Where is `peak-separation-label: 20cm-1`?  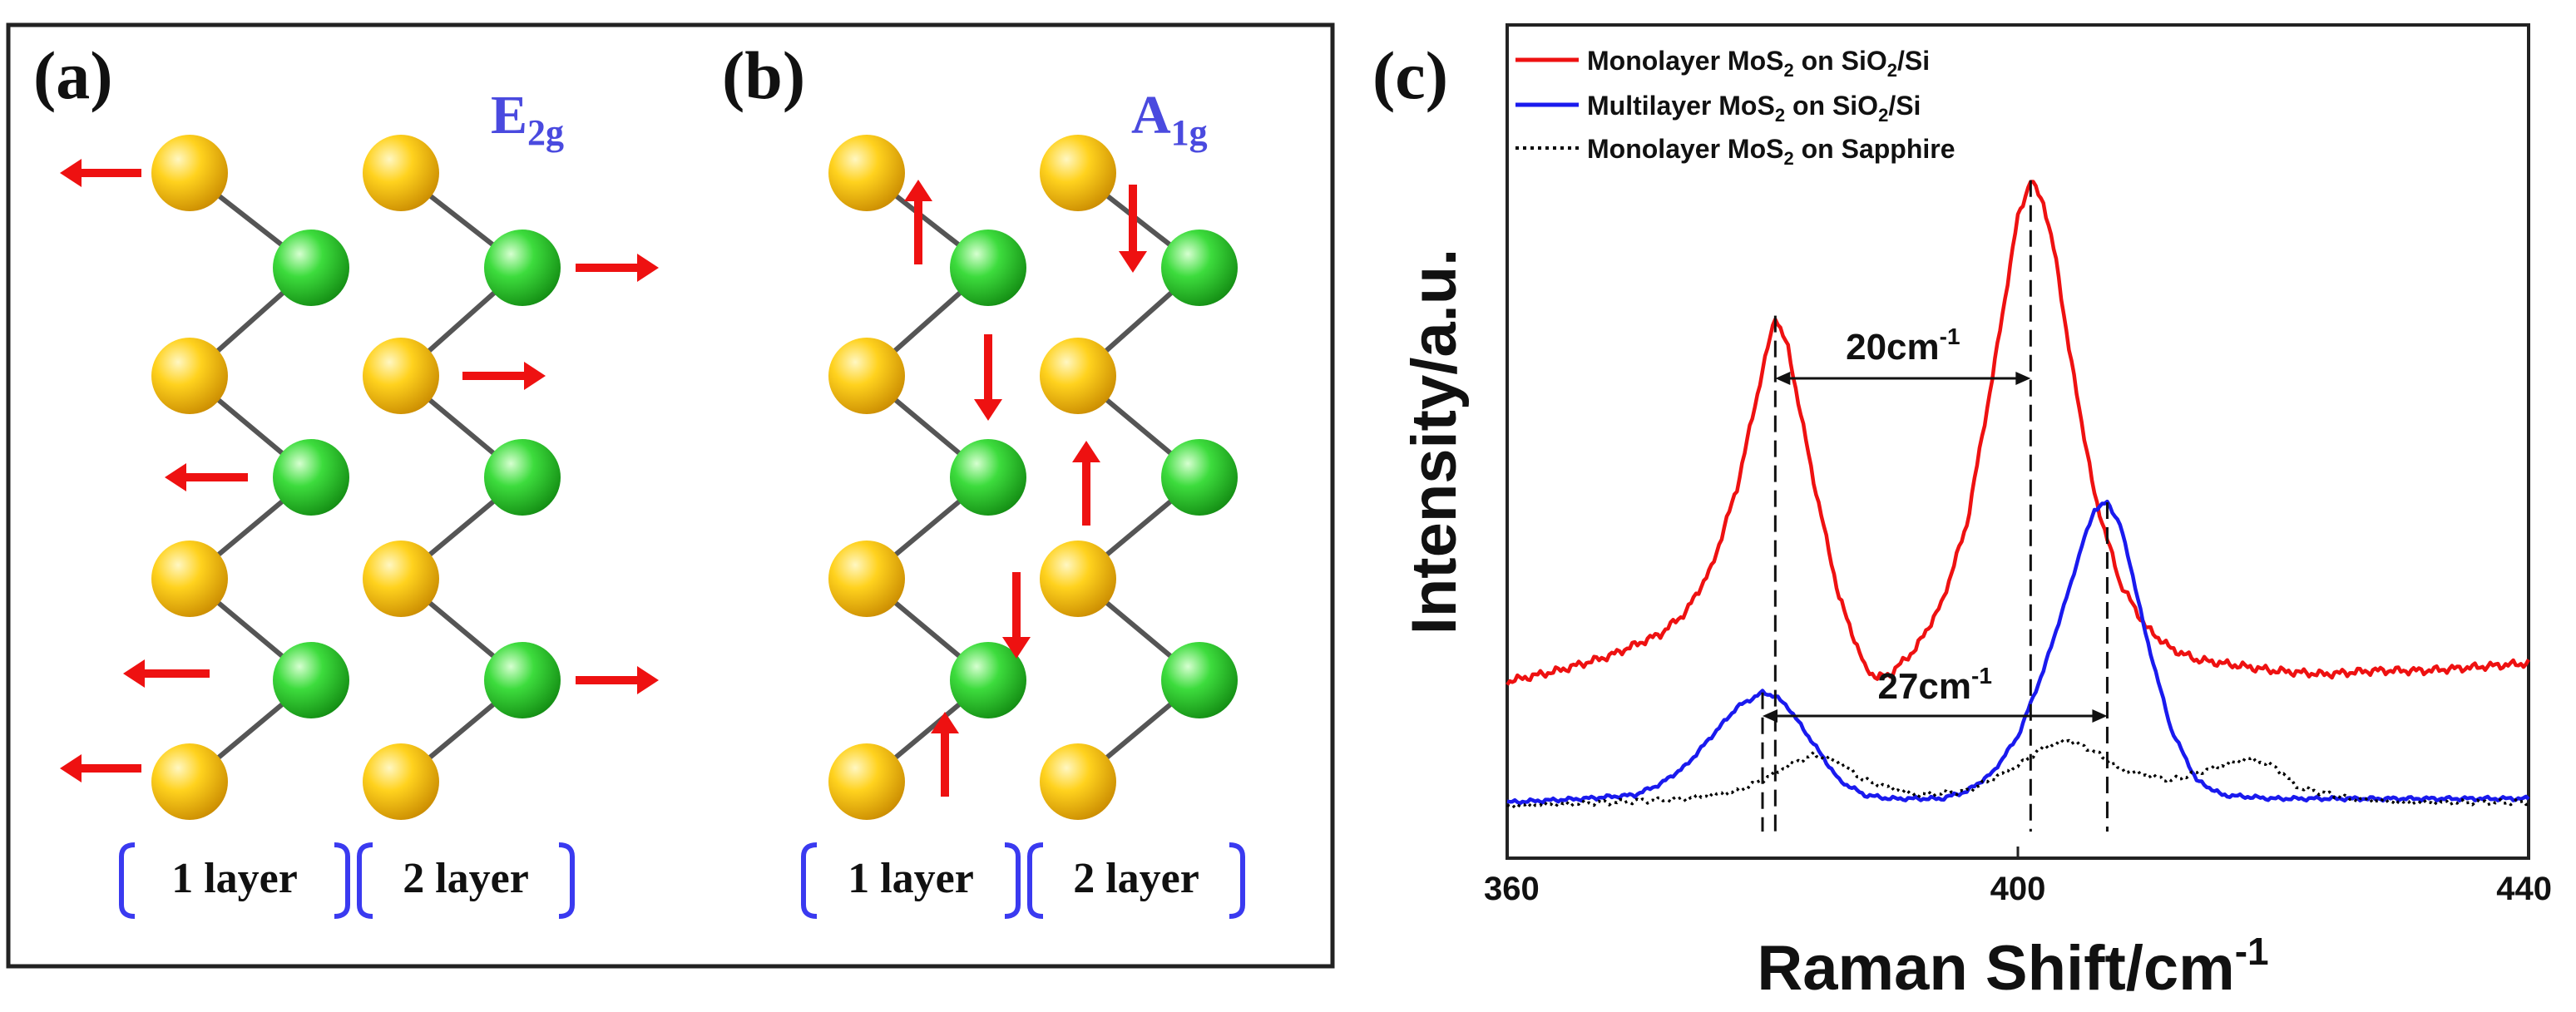 peak-separation-label: 20cm-1 is located at coordinates (1903, 345).